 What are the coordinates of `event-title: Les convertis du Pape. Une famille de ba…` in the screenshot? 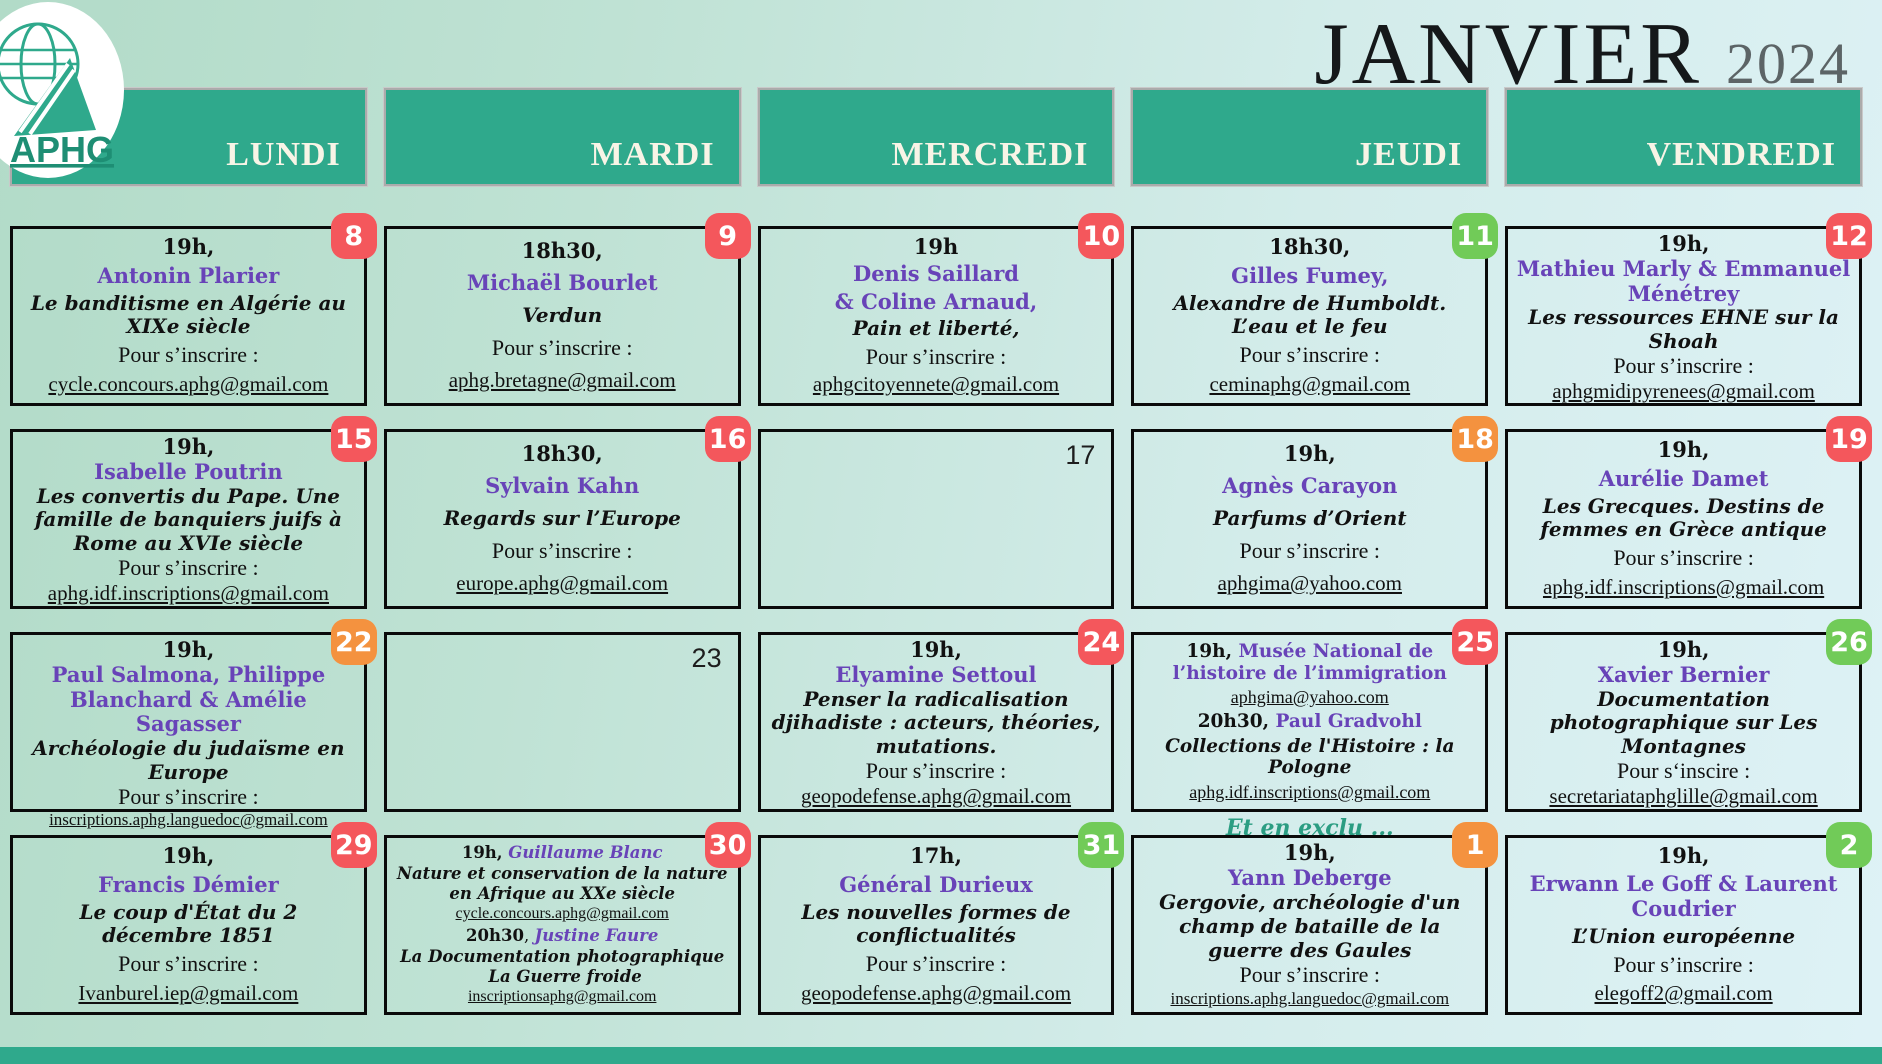 It's located at (188, 519).